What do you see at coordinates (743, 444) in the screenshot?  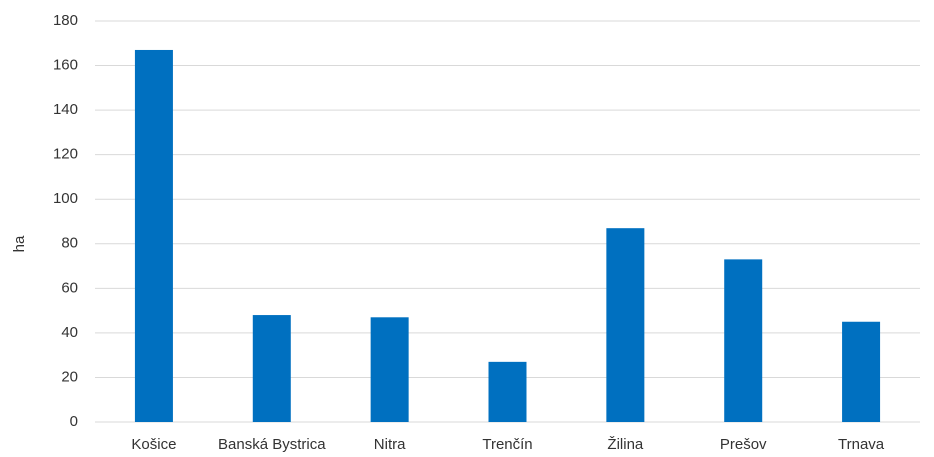 I see `x-category-label: Prešov` at bounding box center [743, 444].